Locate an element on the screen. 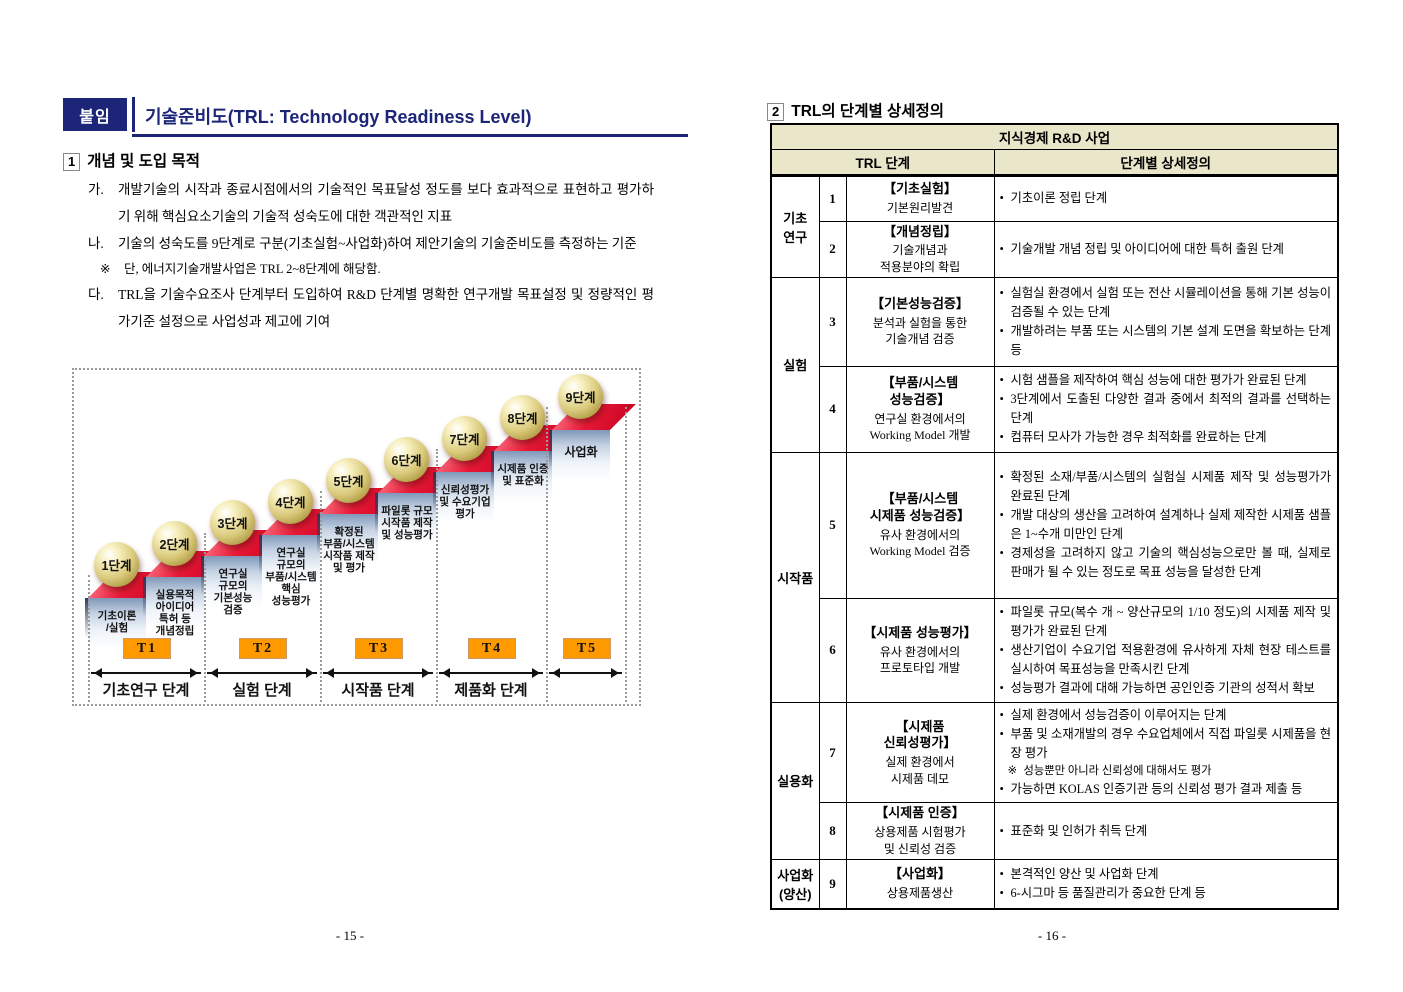 This screenshot has width=1403, height=992. paragraph-note: ※ 단, 에너지기술개발사업은 TRL 2~8단계에 해당함. is located at coordinates (377, 269).